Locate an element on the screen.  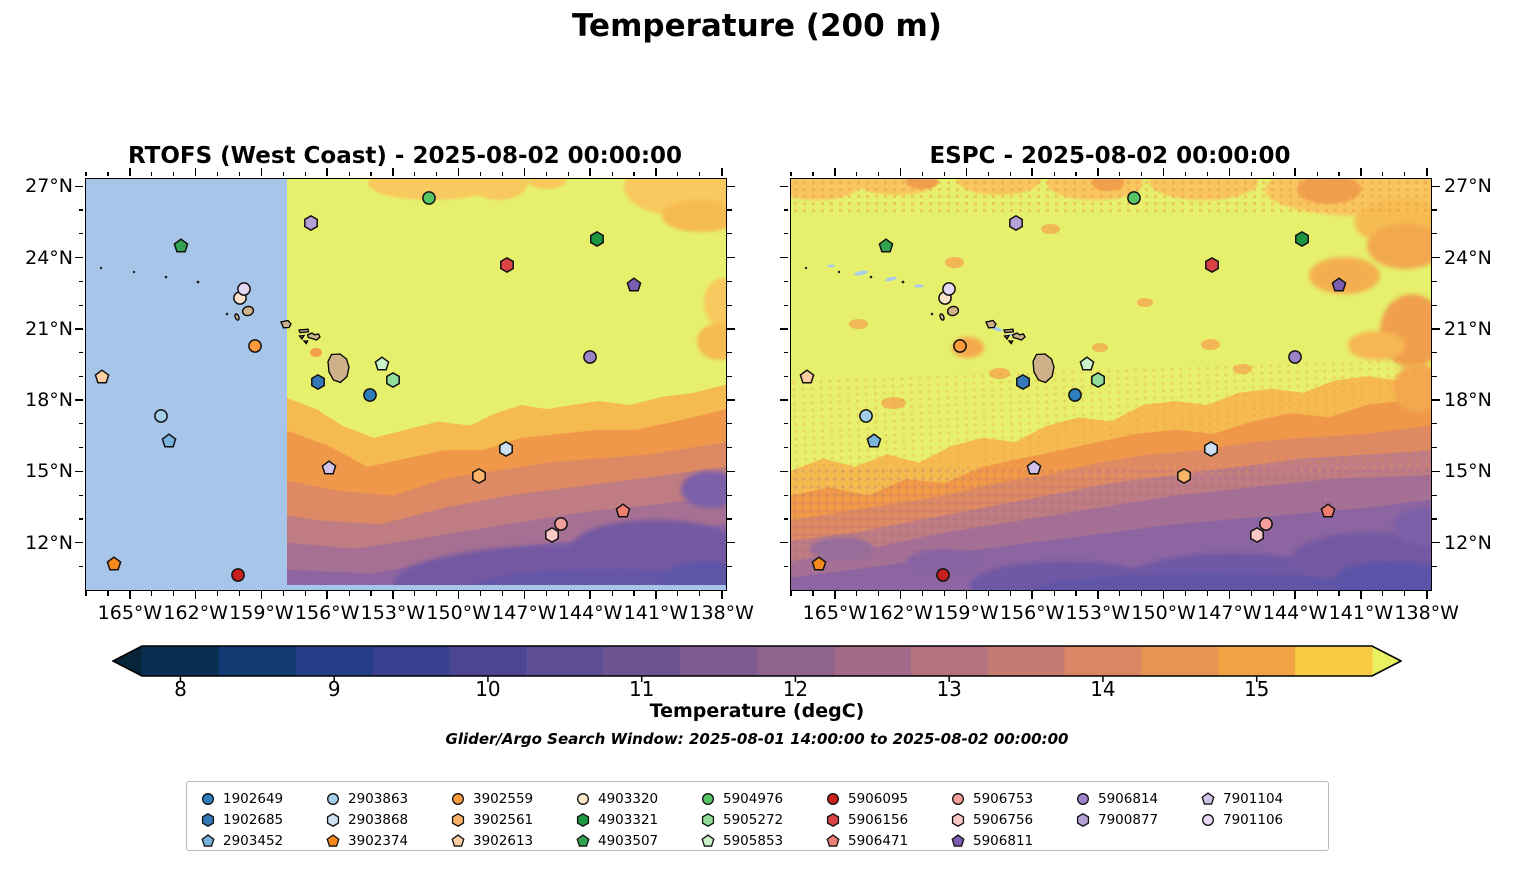
lon-tick-label: 138°W is located at coordinates (721, 613).